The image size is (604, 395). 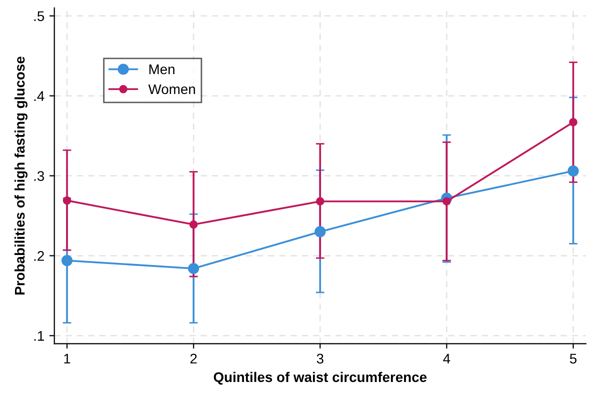 I want to click on y-tick-label: .1, so click(x=39, y=336).